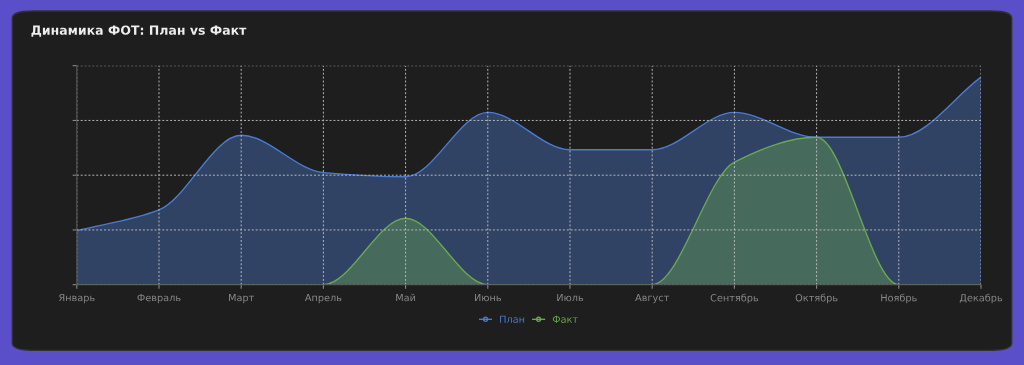  What do you see at coordinates (487, 298) in the screenshot?
I see `x-tick-label: Июнь` at bounding box center [487, 298].